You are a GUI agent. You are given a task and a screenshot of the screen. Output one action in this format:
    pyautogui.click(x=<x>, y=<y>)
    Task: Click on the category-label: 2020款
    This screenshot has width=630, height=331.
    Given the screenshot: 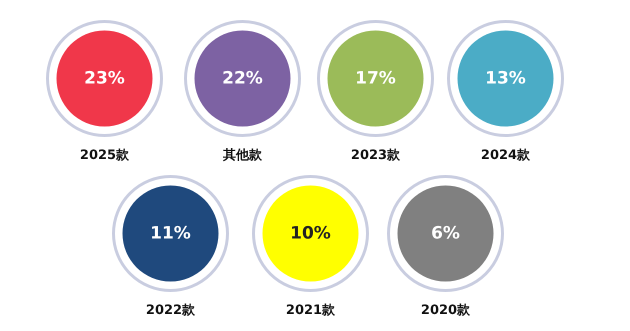 What is the action you would take?
    pyautogui.click(x=446, y=310)
    